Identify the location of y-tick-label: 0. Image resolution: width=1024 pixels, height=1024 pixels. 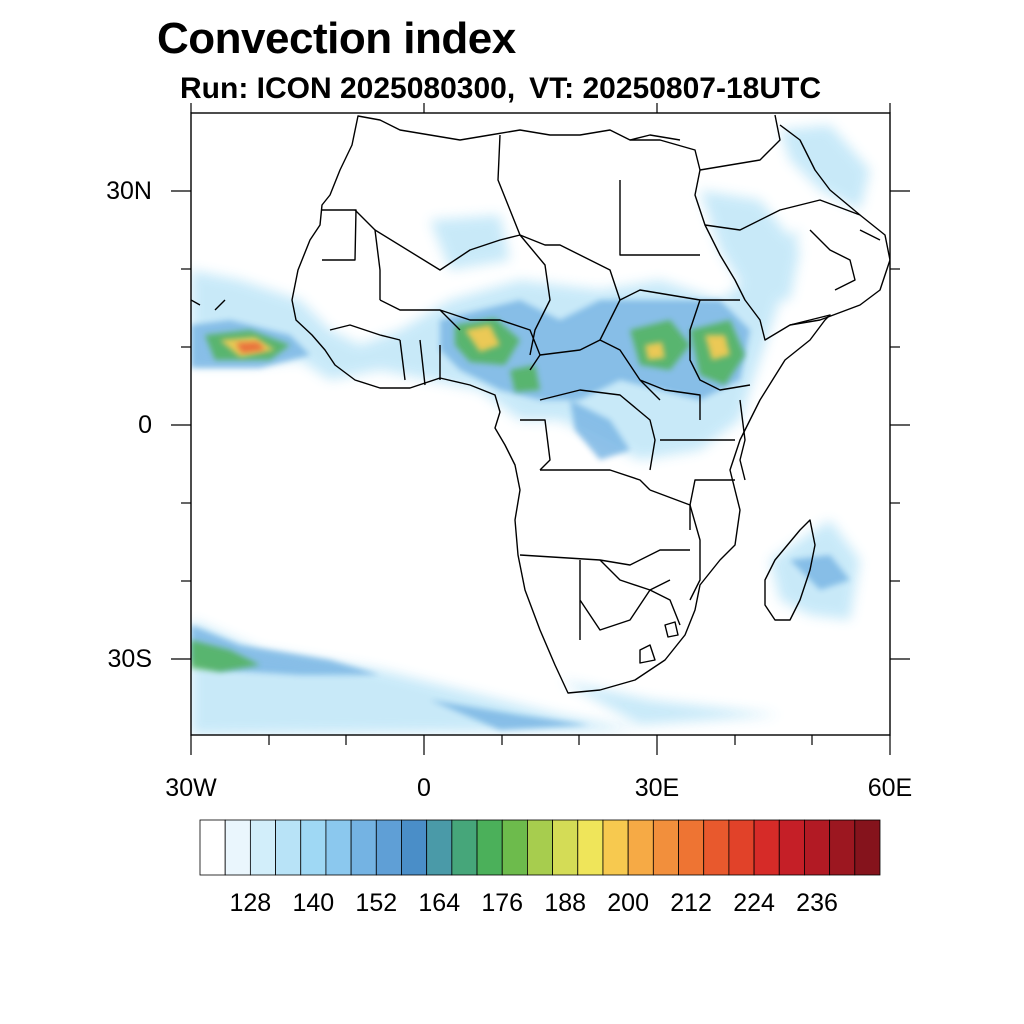
(145, 425).